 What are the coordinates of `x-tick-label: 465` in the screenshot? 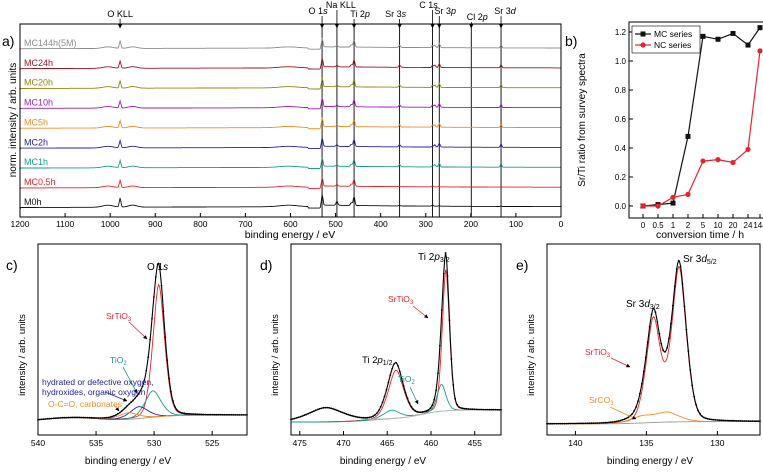 It's located at (387, 443).